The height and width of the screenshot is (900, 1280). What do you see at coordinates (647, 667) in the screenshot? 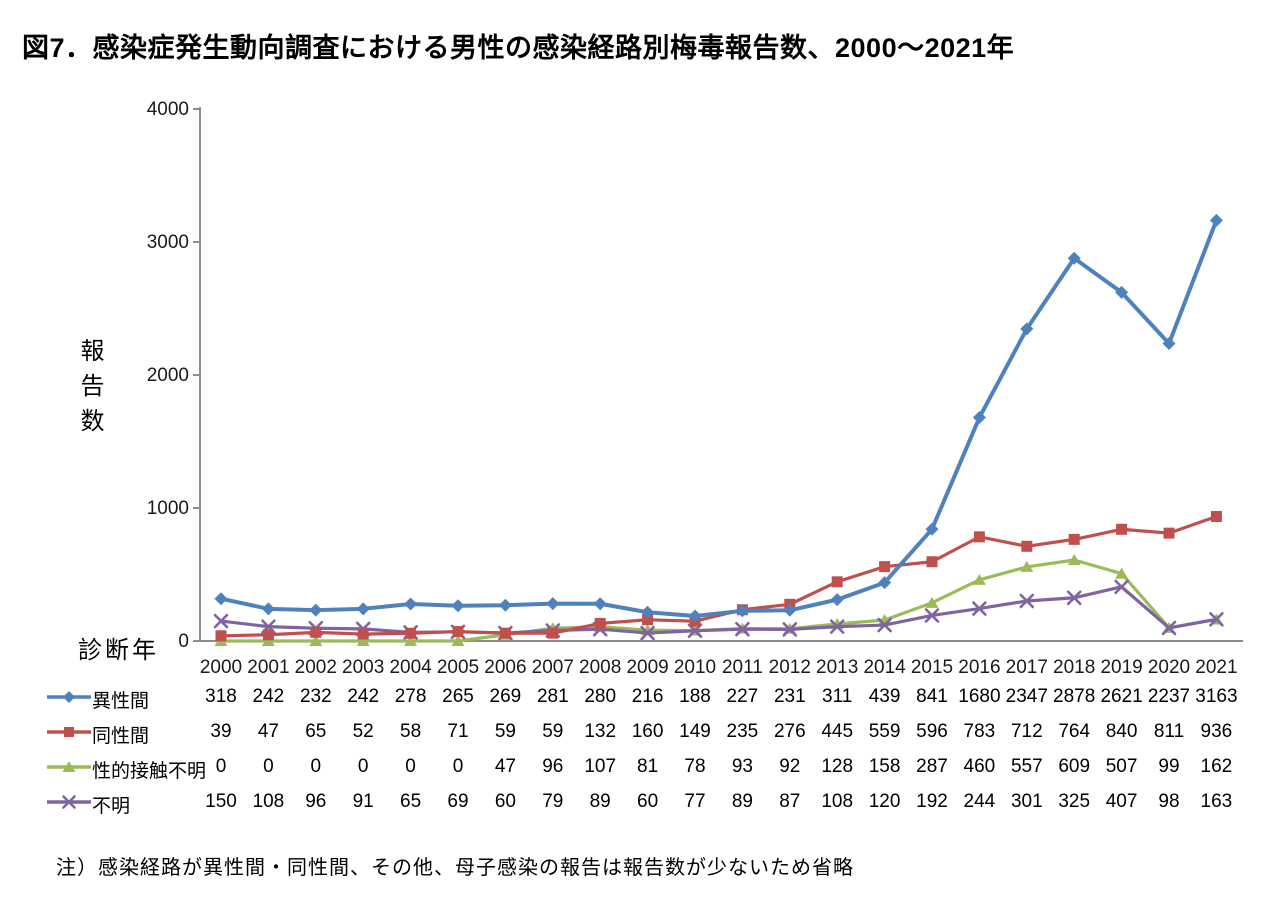
I see `x-tick-label: 2009` at bounding box center [647, 667].